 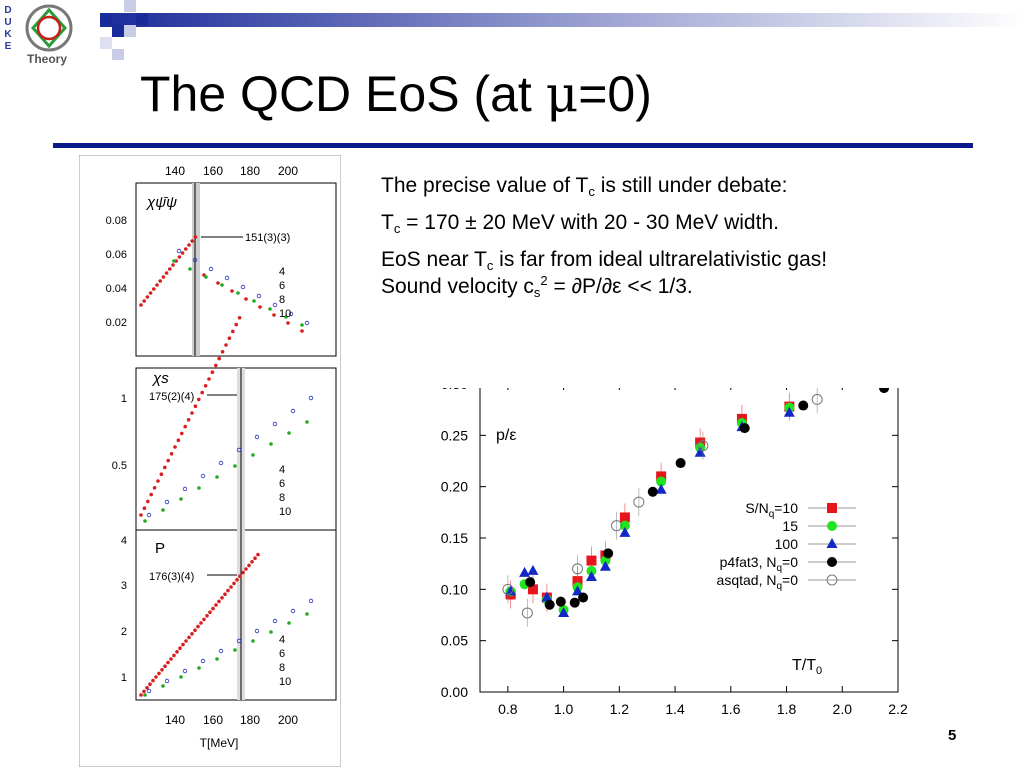 I want to click on legend-entry: 4, so click(x=282, y=470).